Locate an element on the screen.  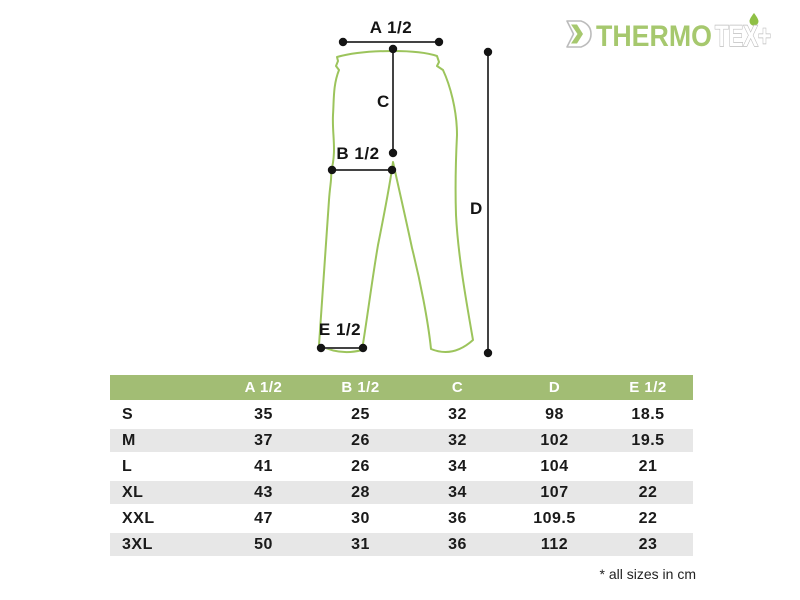
value-cell: 41 is located at coordinates (263, 466).